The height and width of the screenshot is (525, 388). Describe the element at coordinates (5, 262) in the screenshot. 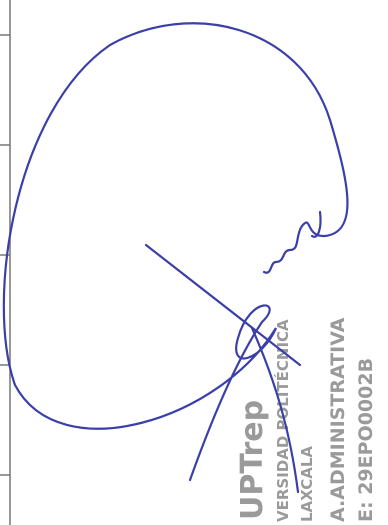

I see `form-border` at that location.